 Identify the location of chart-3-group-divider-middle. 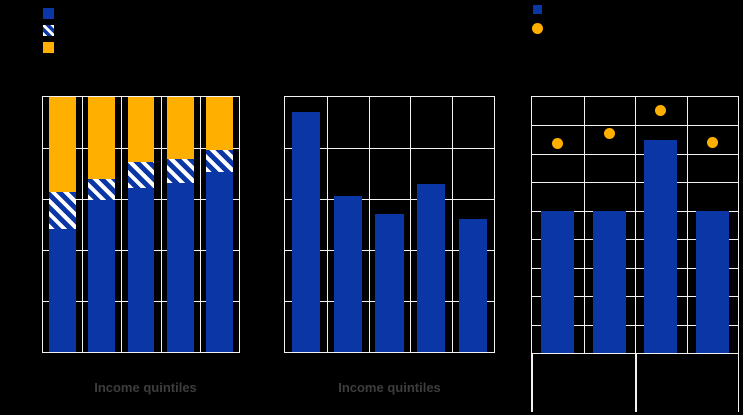
(636, 382).